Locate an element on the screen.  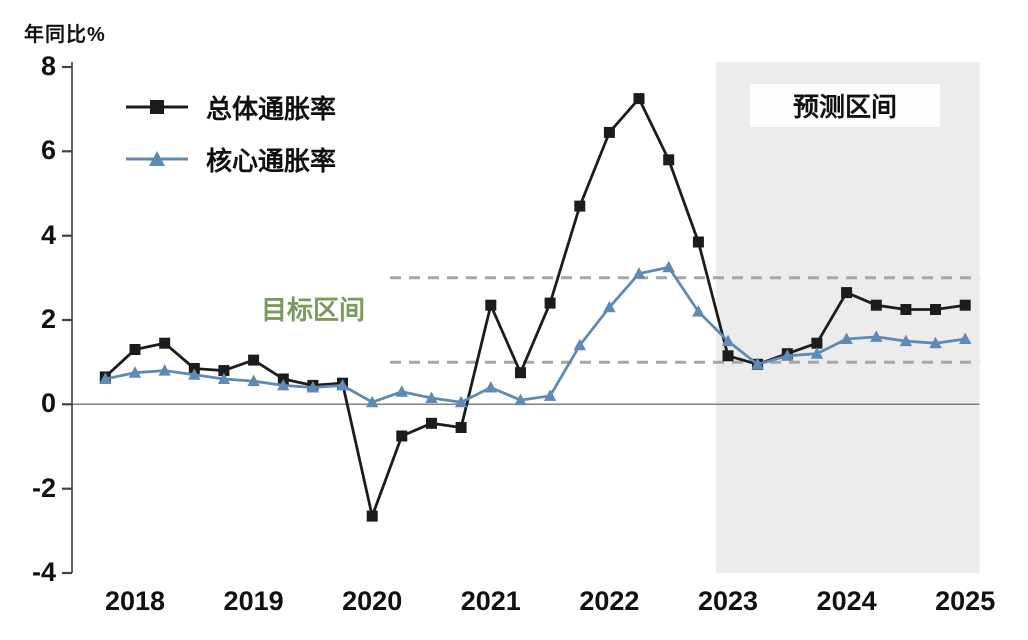
y-tick-label: 8 is located at coordinates (48, 66).